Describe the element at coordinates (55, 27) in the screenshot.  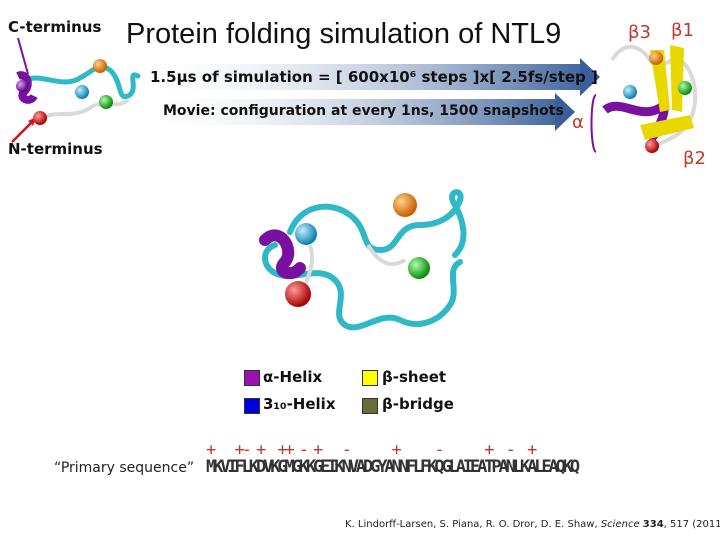
I see `c-terminus-label: C-terminus` at that location.